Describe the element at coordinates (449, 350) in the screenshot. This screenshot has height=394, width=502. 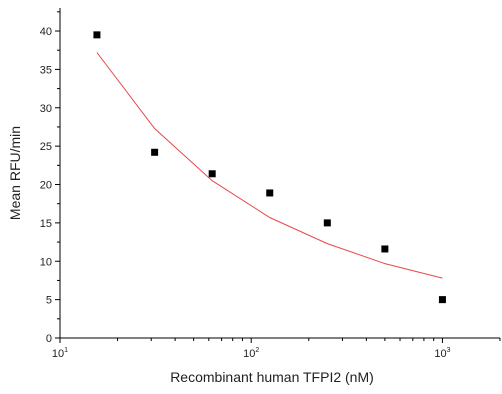
I see `x-tick-exponent: 3` at that location.